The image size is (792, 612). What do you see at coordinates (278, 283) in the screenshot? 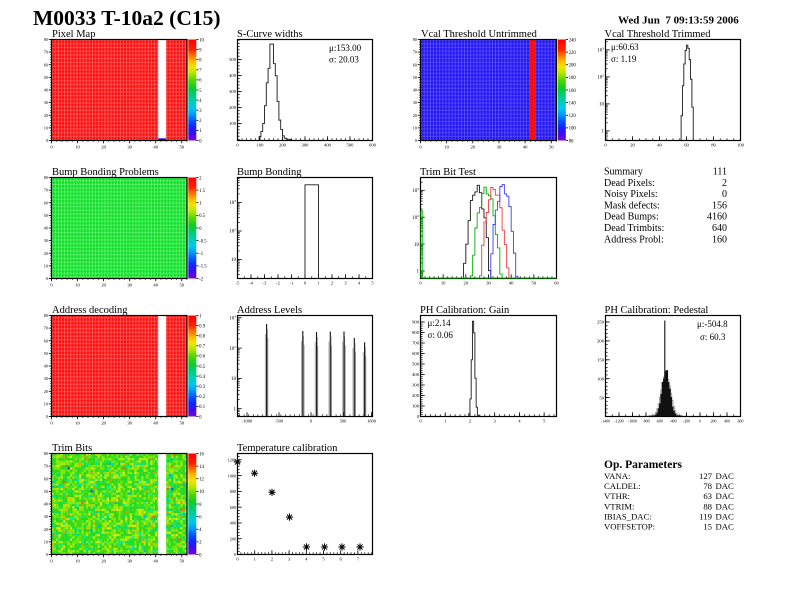
I see `svg-text: -2` at bounding box center [278, 283].